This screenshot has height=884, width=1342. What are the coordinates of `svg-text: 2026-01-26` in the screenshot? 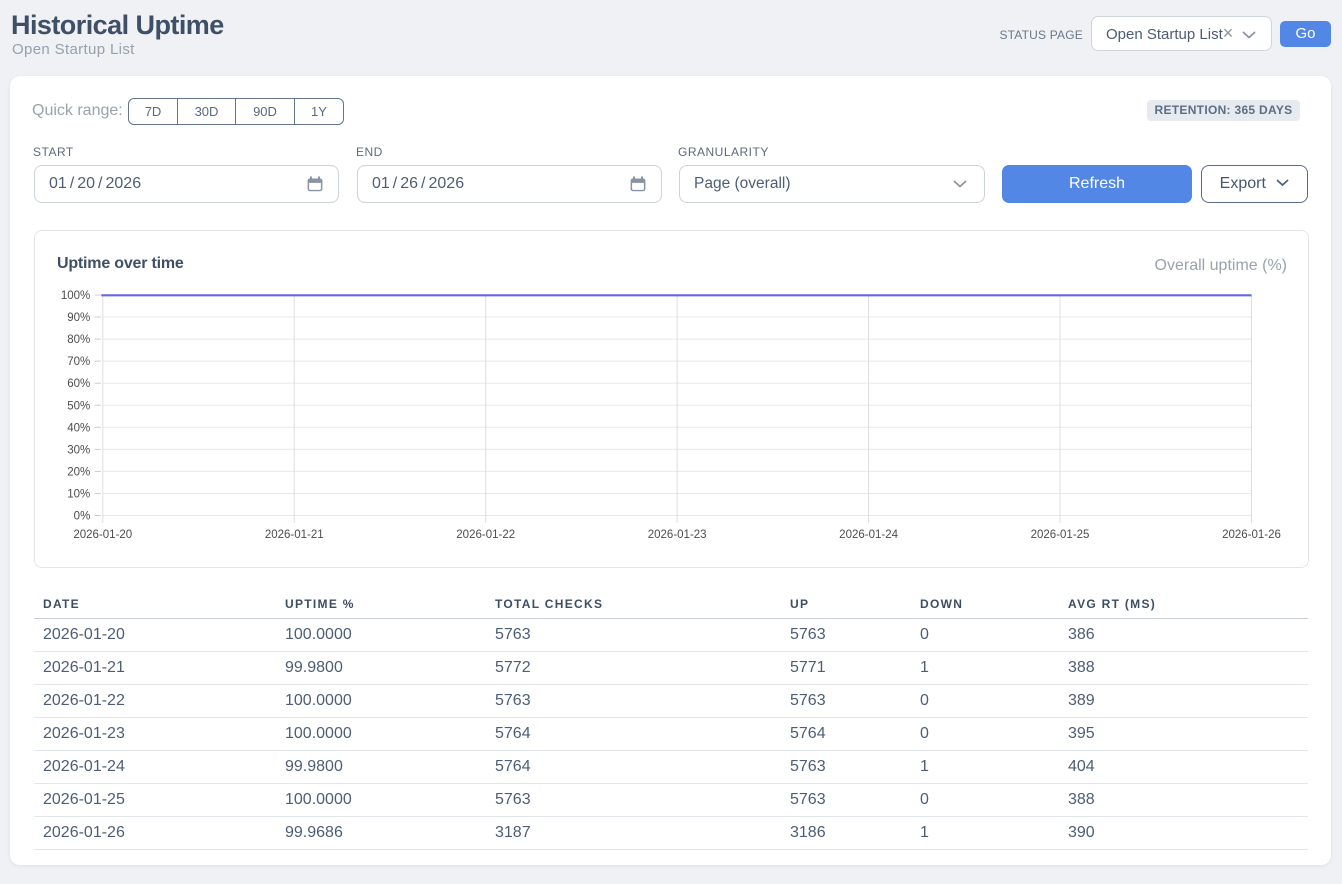 It's located at (1251, 535).